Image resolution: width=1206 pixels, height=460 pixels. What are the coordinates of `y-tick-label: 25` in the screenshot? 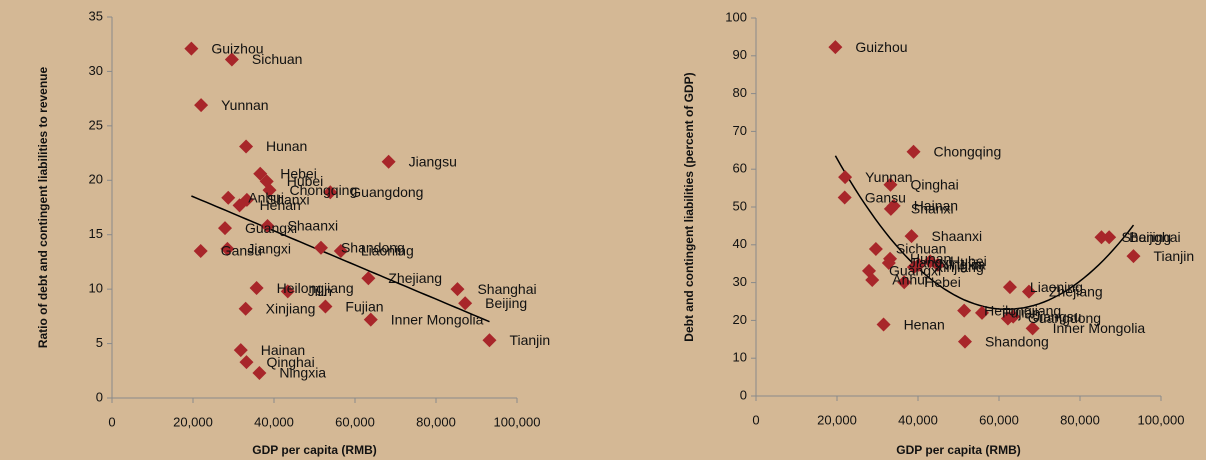 It's located at (96, 124).